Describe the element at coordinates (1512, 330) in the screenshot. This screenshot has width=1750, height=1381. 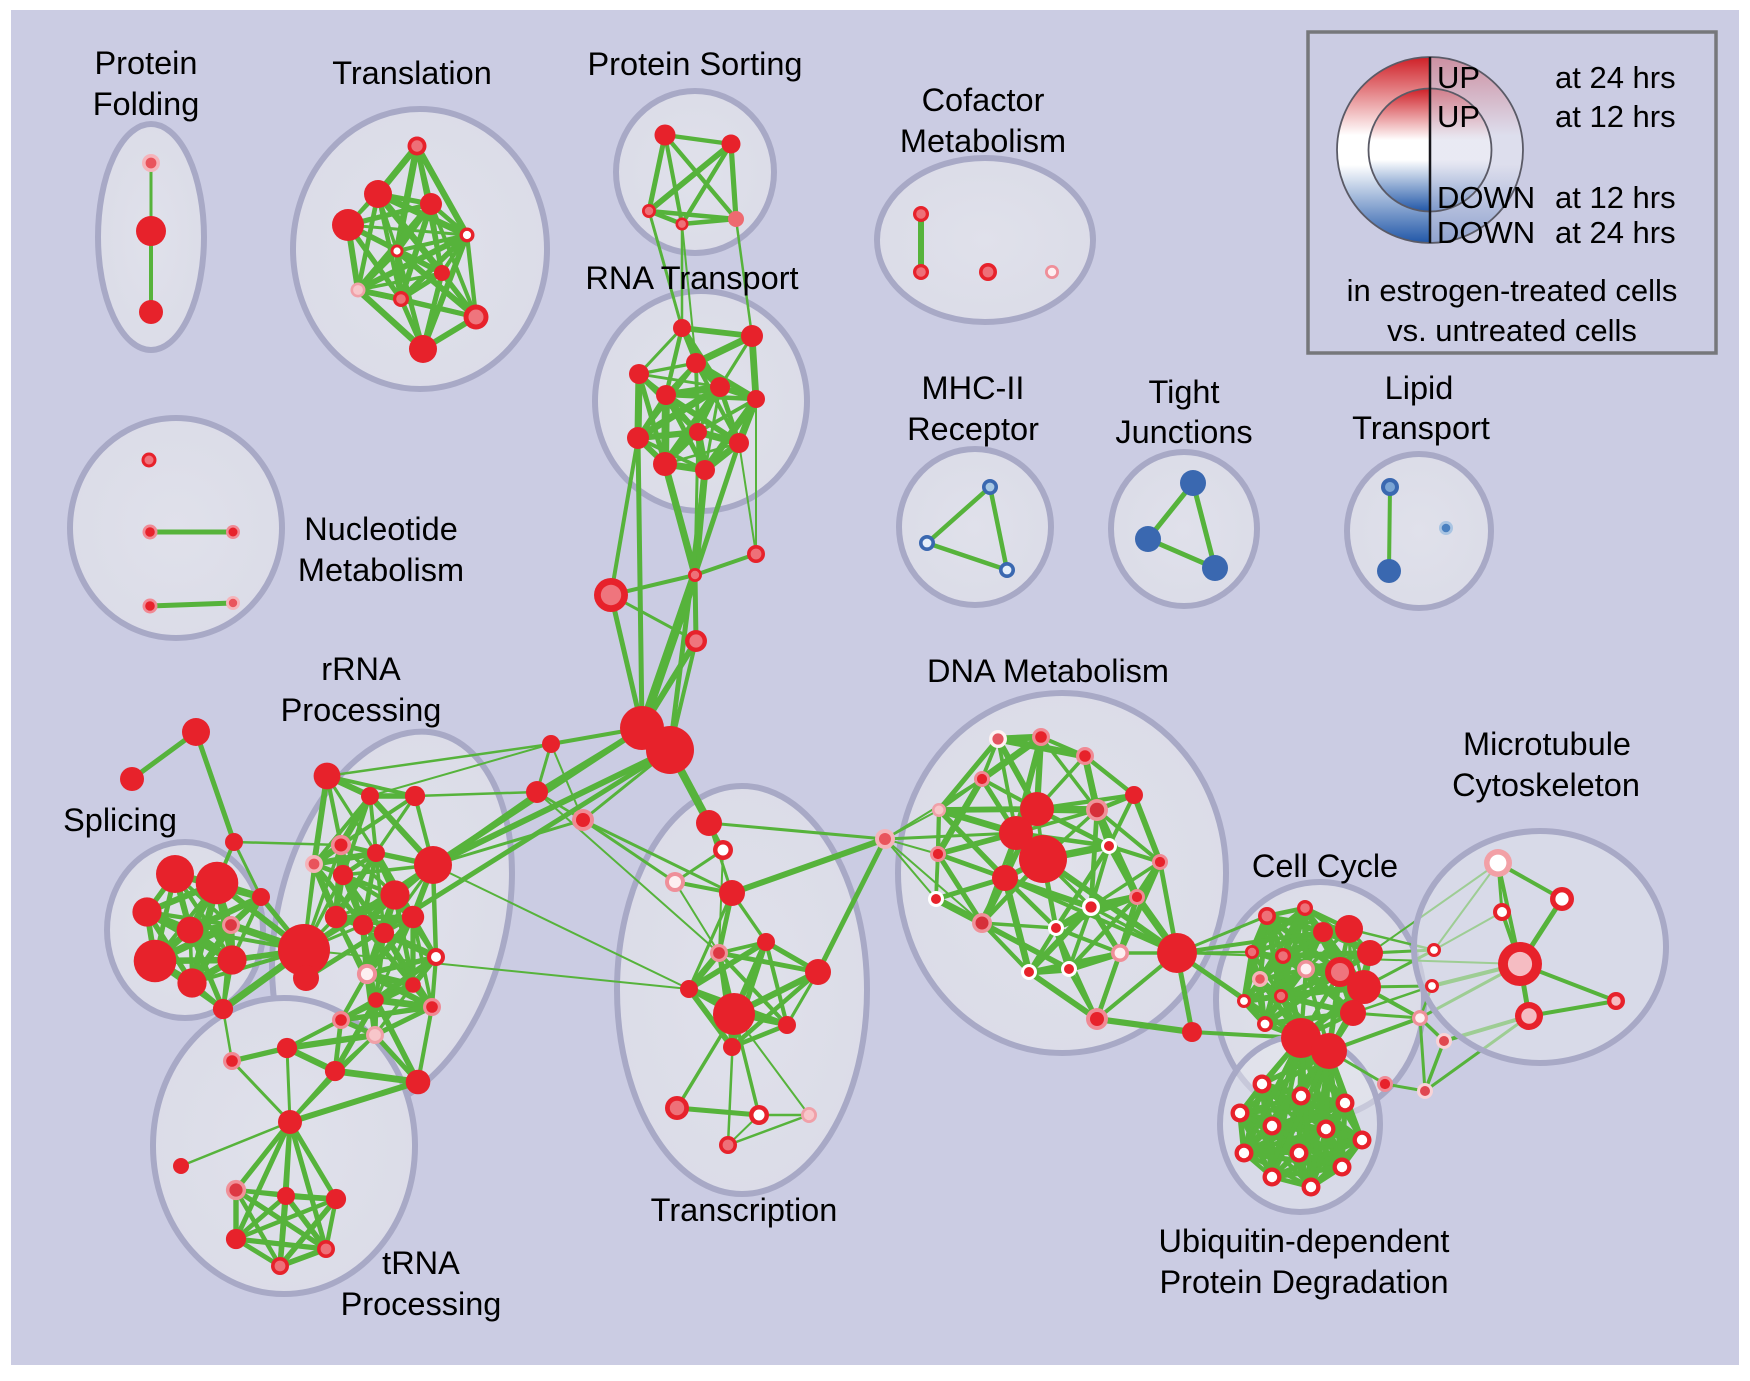
I see `svg-text: vs. untreated cells` at that location.